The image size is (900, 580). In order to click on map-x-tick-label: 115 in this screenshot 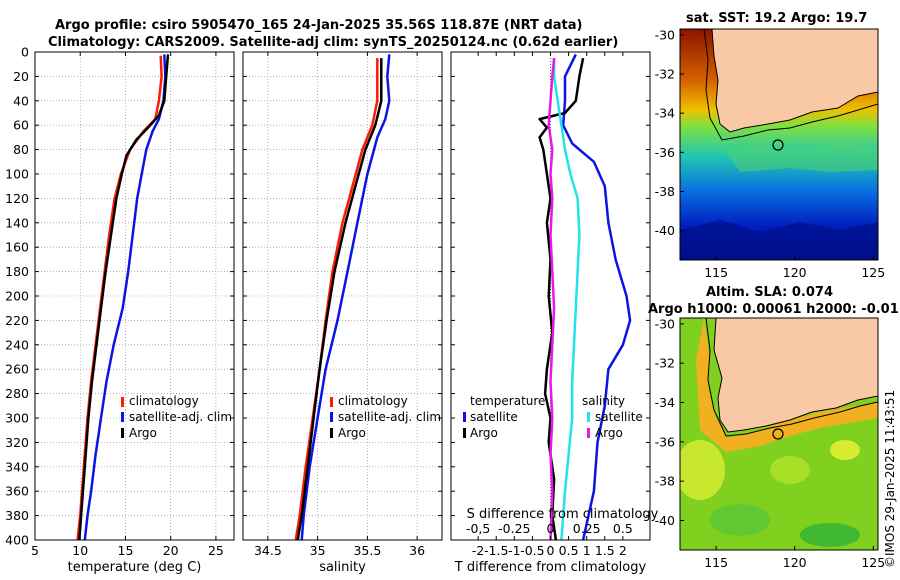, I will do `click(716, 562)`.